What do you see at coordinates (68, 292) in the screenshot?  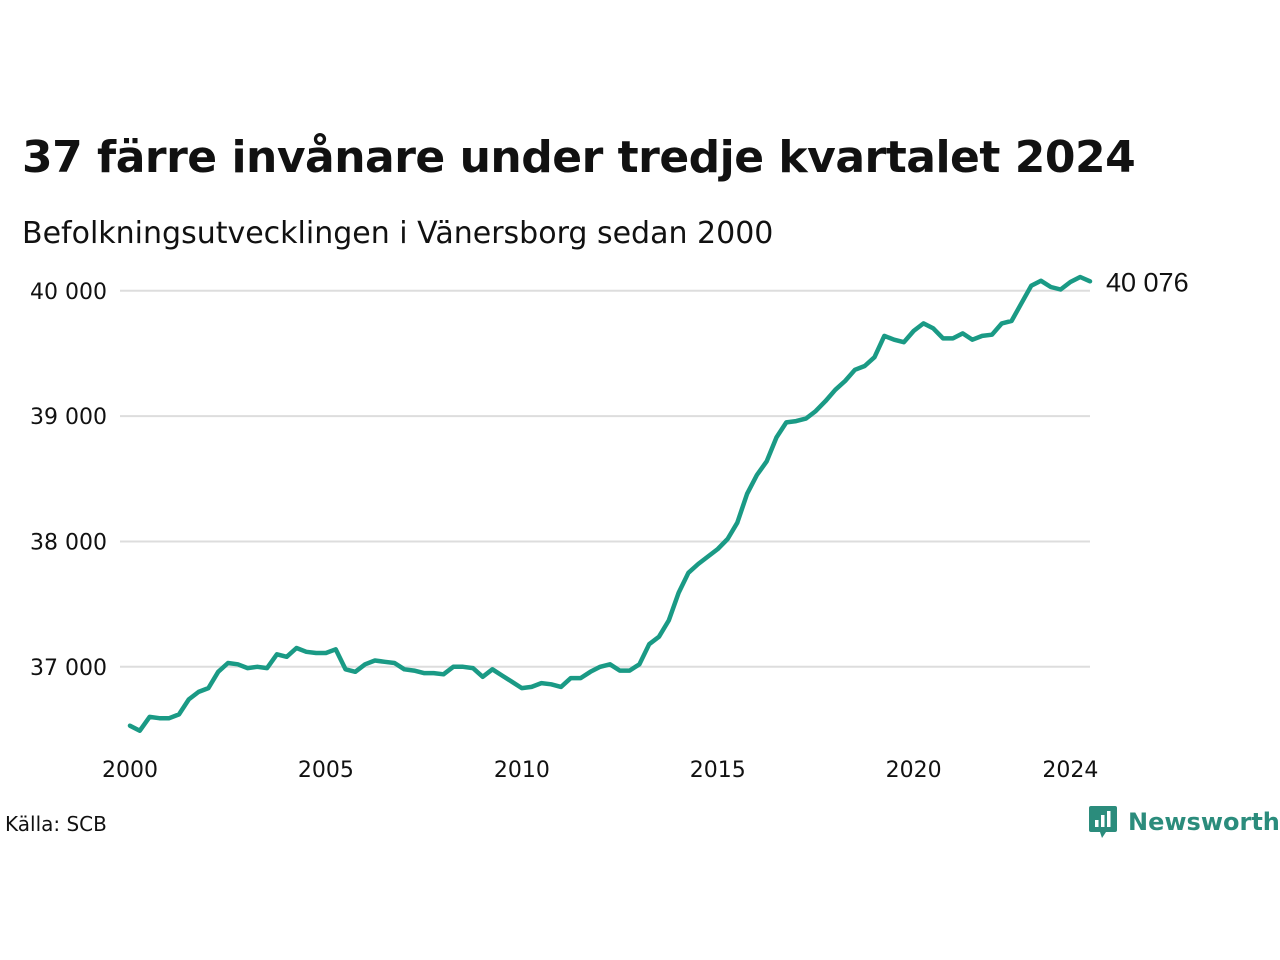 I see `y-tick-label: 40 000` at bounding box center [68, 292].